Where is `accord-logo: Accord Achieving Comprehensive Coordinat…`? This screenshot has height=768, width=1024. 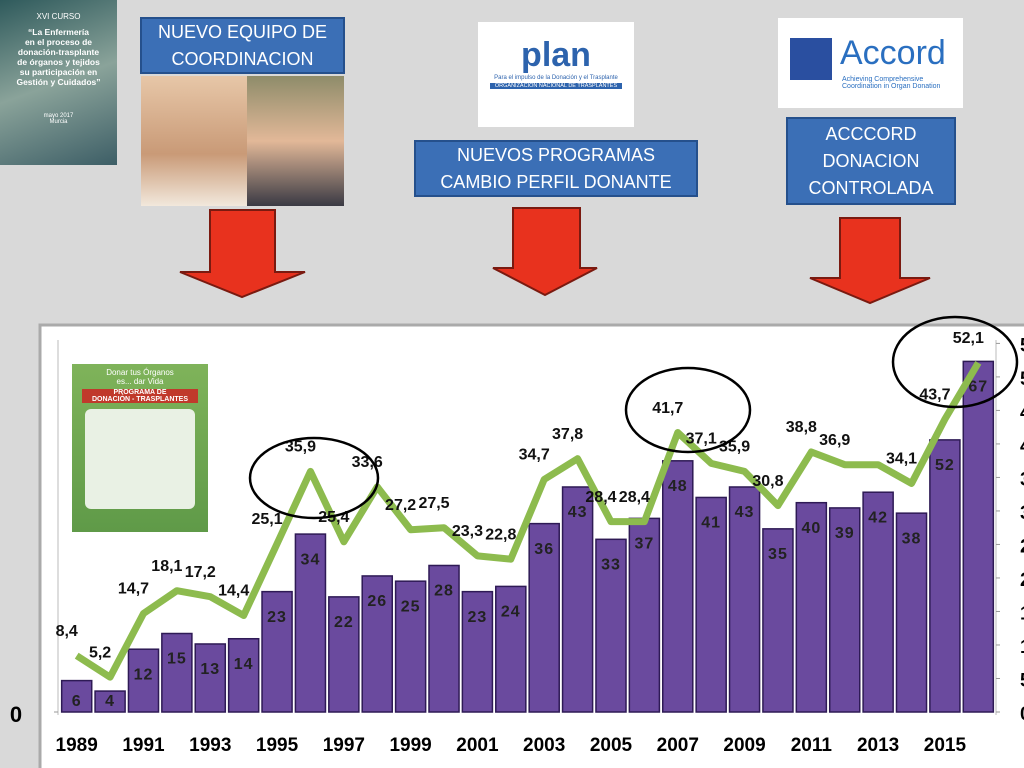 accord-logo: Accord Achieving Comprehensive Coordinat… is located at coordinates (870, 63).